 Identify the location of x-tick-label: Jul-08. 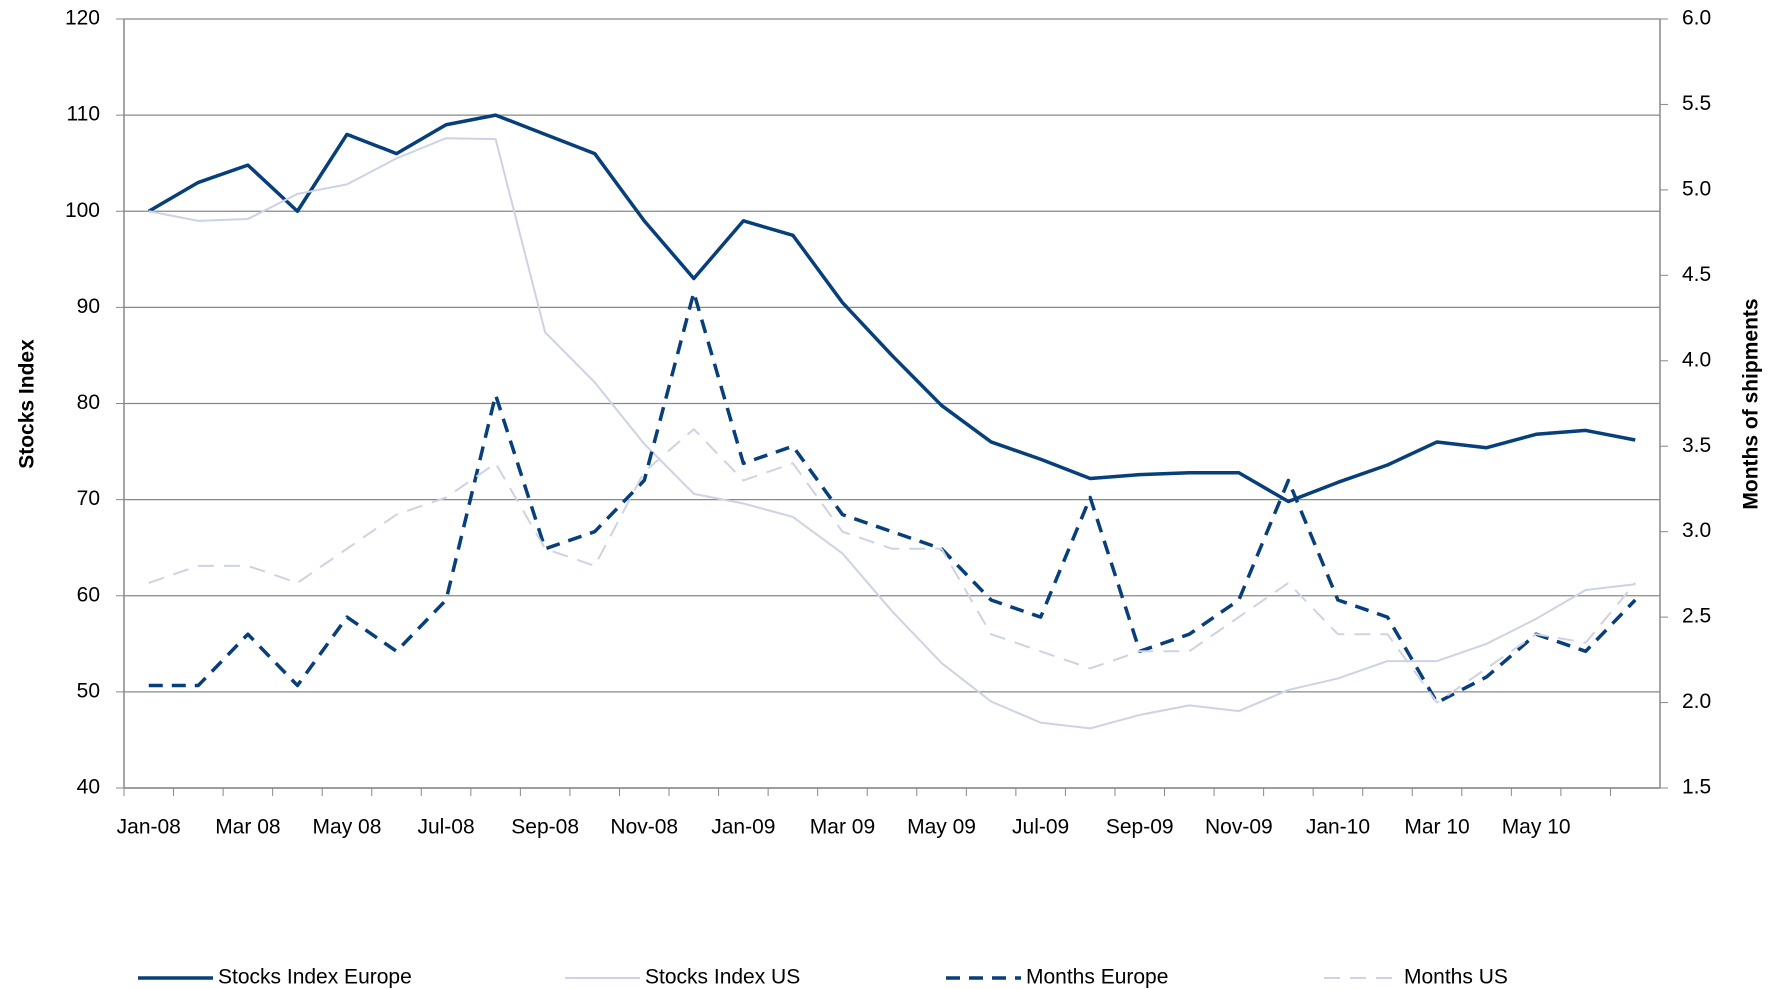
(445, 827).